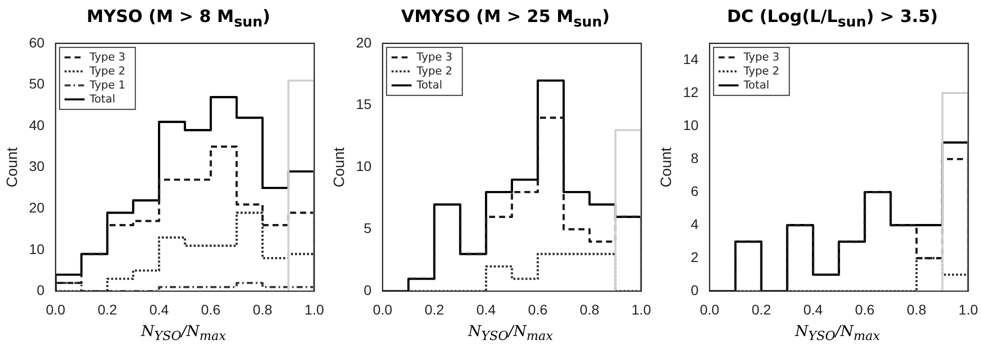 This screenshot has height=350, width=981. What do you see at coordinates (694, 190) in the screenshot?
I see `y-tick-label: 6` at bounding box center [694, 190].